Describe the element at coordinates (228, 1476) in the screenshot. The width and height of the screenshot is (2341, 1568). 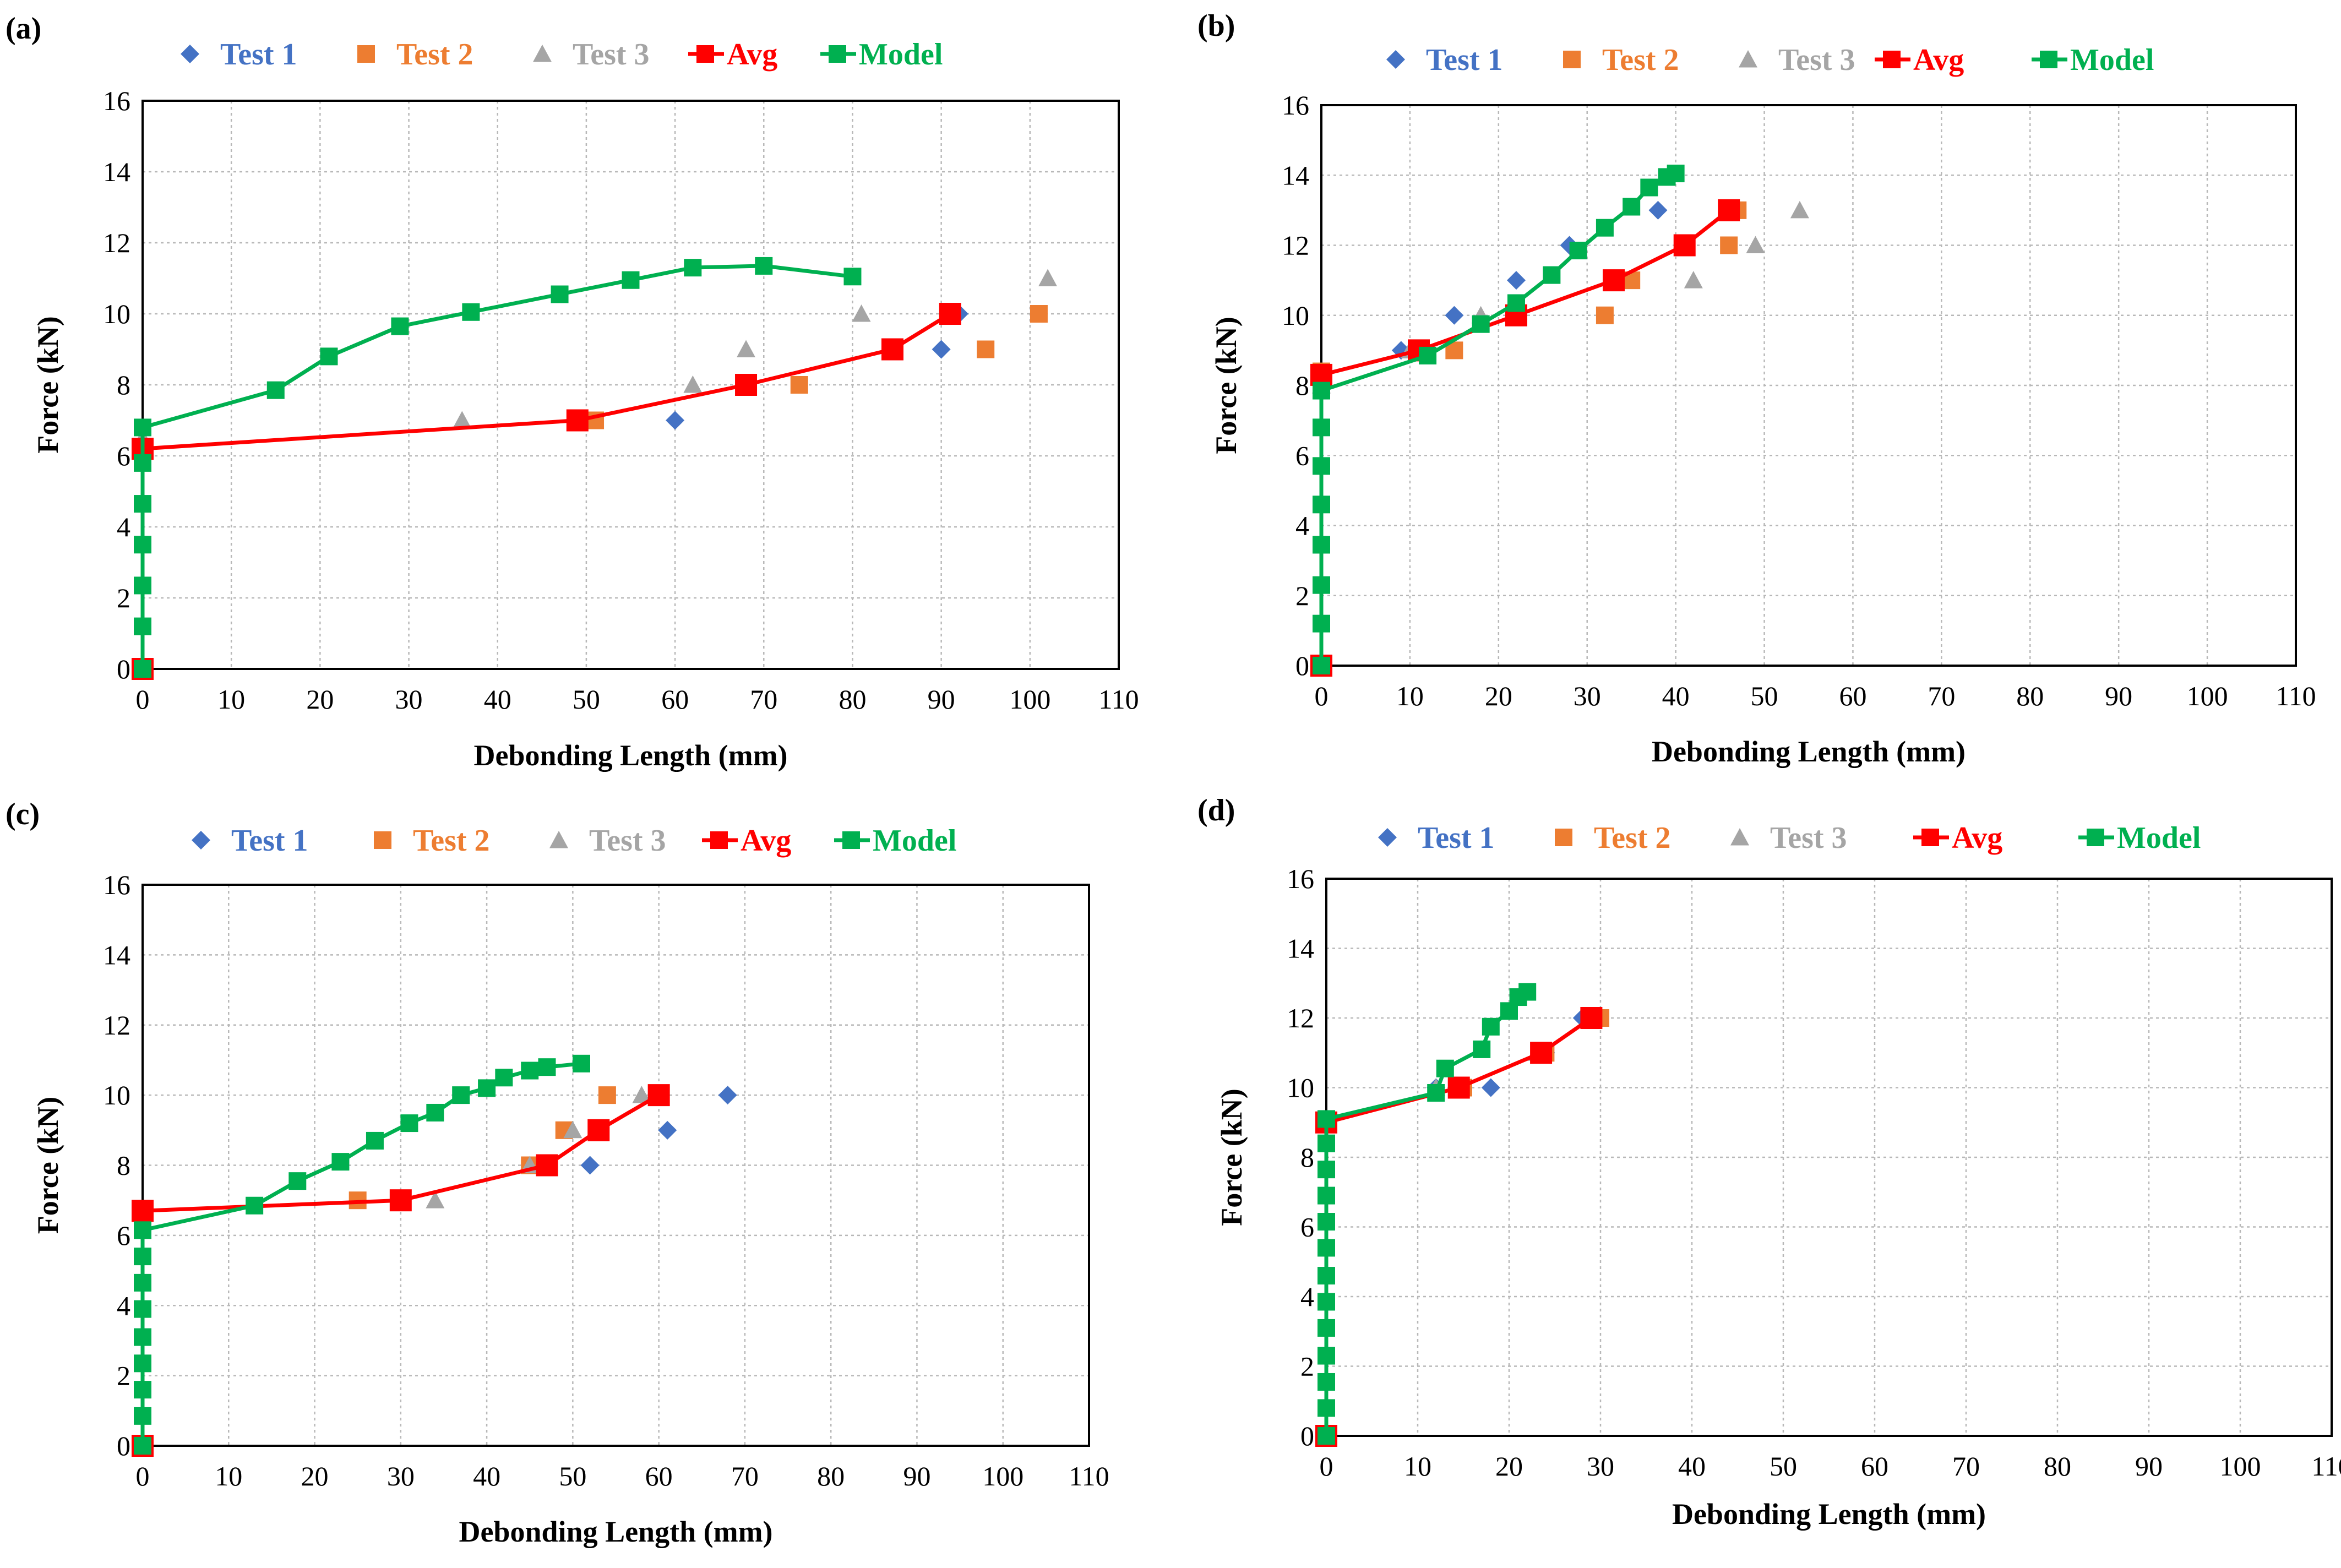
I see `x-tick-label: 10` at that location.